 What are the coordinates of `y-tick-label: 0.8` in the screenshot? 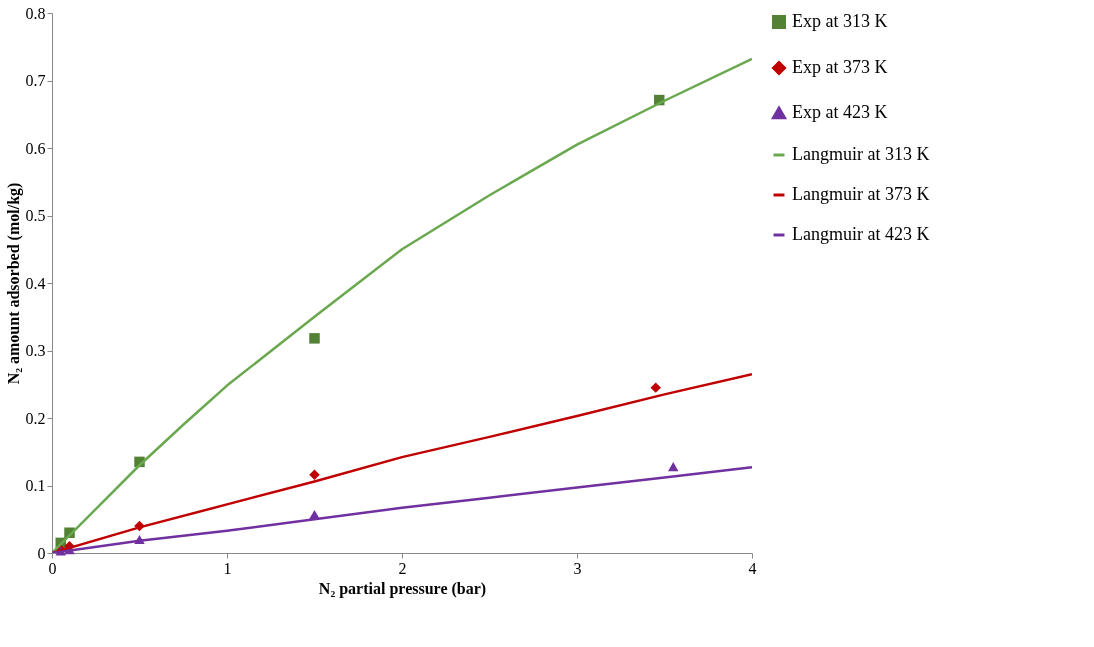 It's located at (35, 13).